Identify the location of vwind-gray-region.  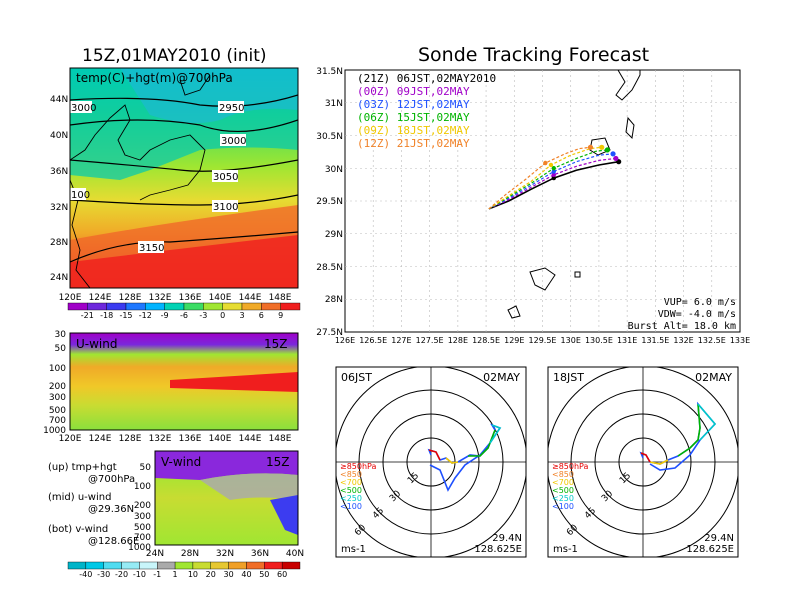
(249, 486).